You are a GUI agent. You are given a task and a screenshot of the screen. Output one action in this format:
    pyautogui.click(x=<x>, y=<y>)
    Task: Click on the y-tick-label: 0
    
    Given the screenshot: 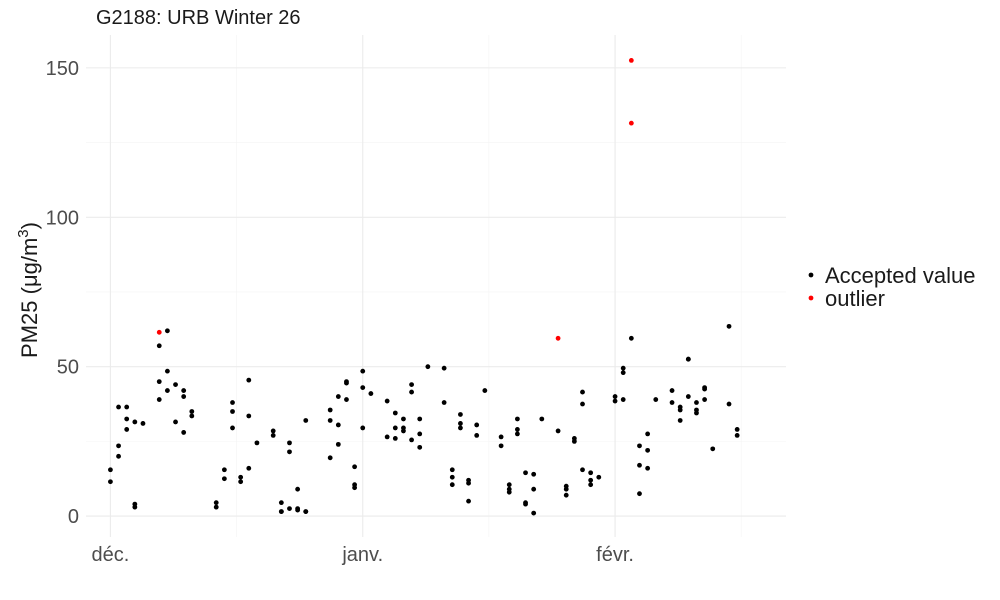 What is the action you would take?
    pyautogui.click(x=73, y=517)
    